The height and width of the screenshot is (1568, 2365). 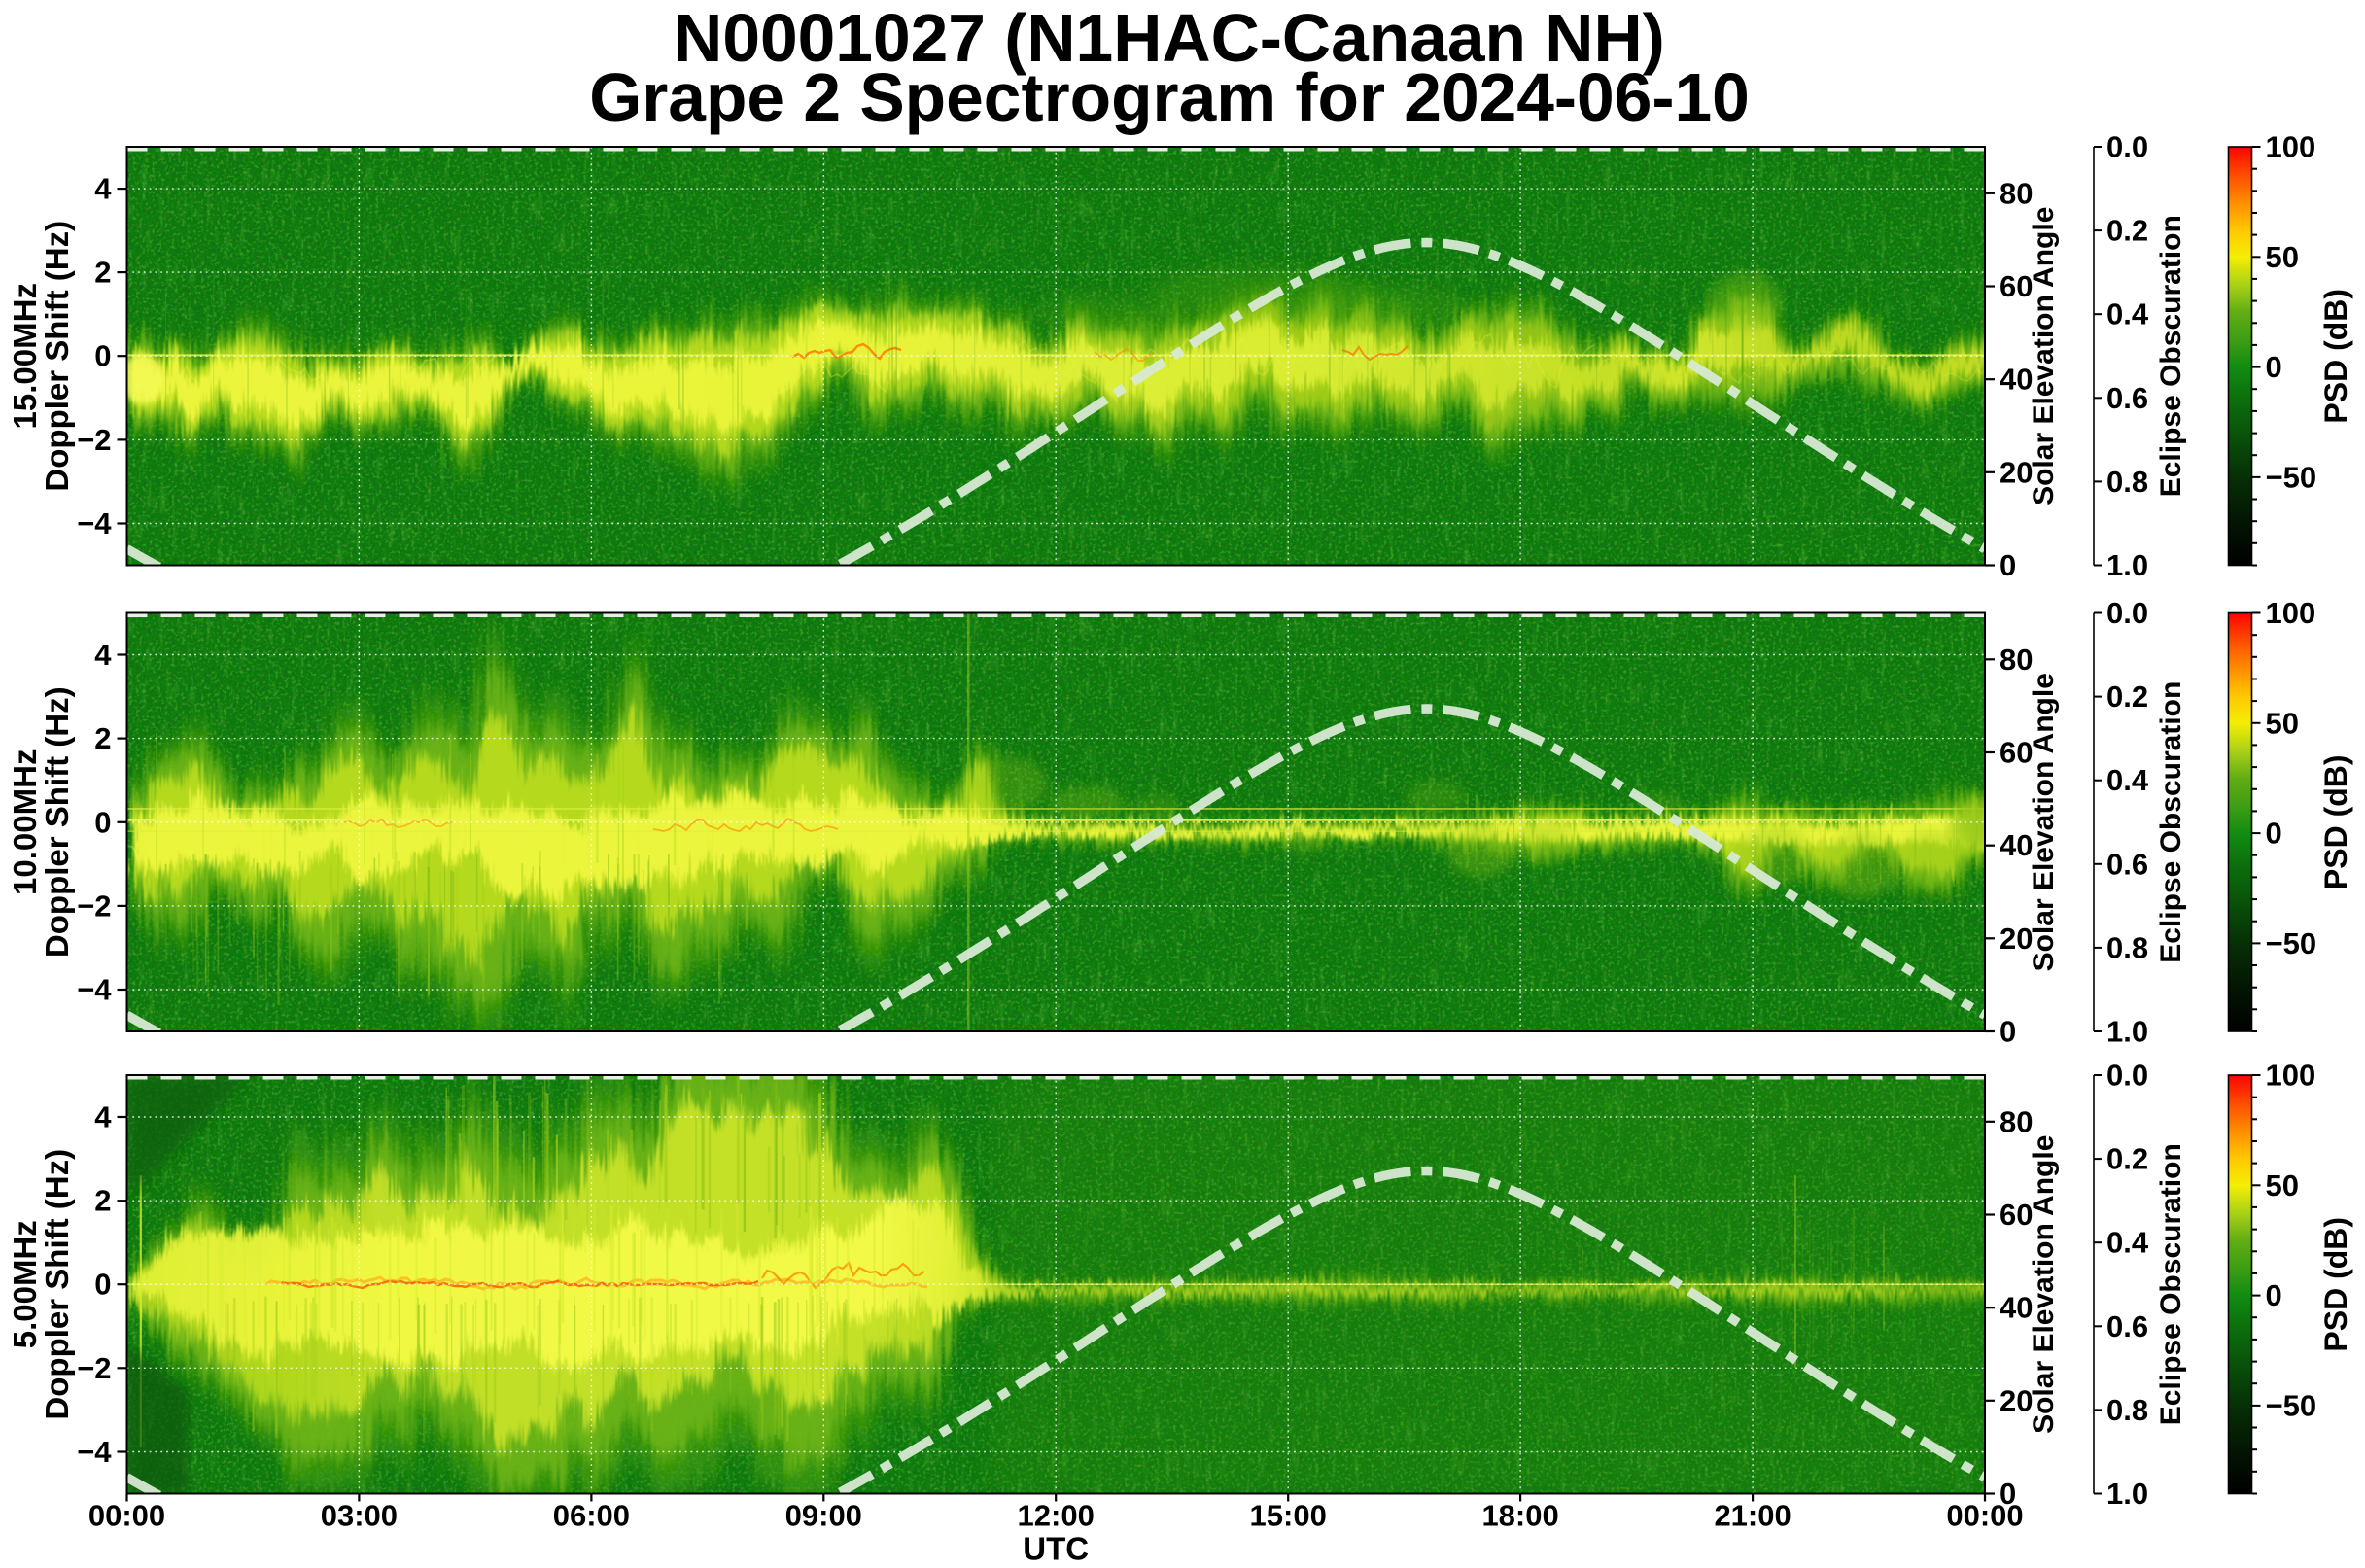 I want to click on svg-text: 15.00MHz, so click(x=25, y=356).